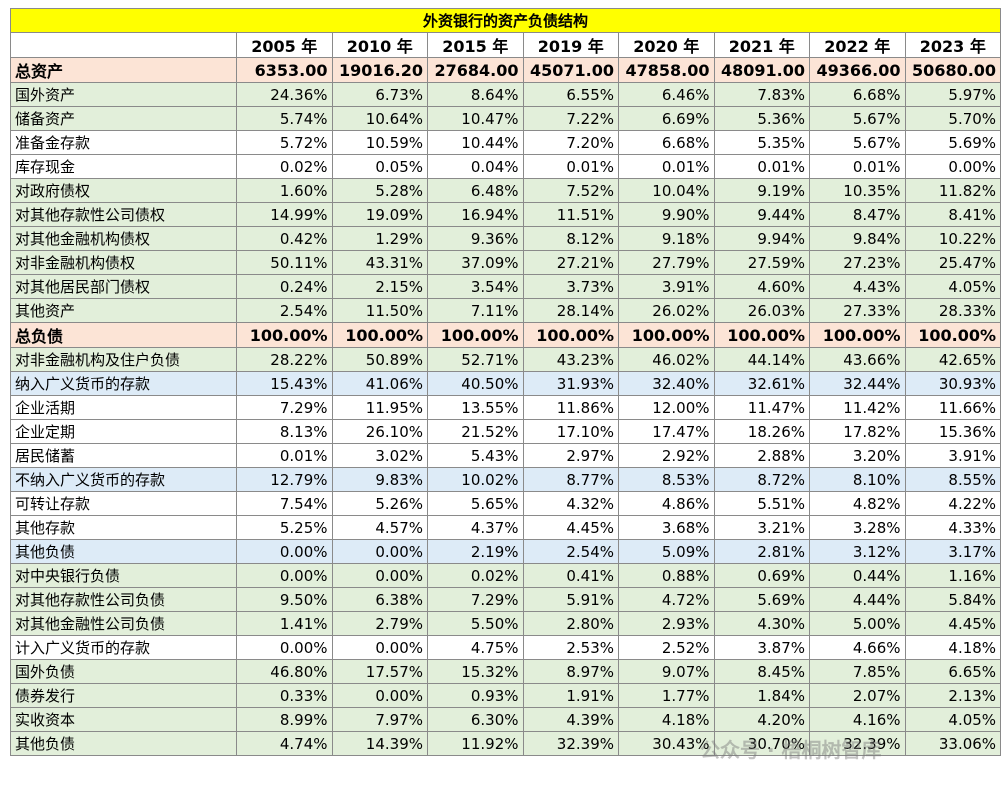 This screenshot has width=1006, height=790. I want to click on cell: 9.44%, so click(761, 214).